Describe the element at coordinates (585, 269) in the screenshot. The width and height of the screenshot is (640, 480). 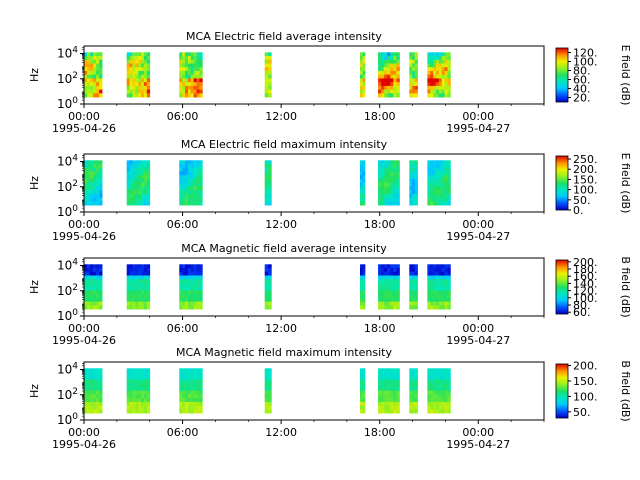
I see `colorbar-tick-label: 180.` at that location.